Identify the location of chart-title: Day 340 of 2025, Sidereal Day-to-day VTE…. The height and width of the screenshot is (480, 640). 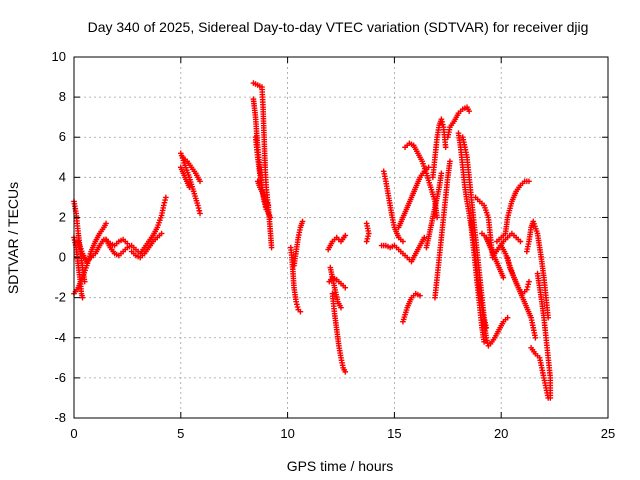
(338, 27).